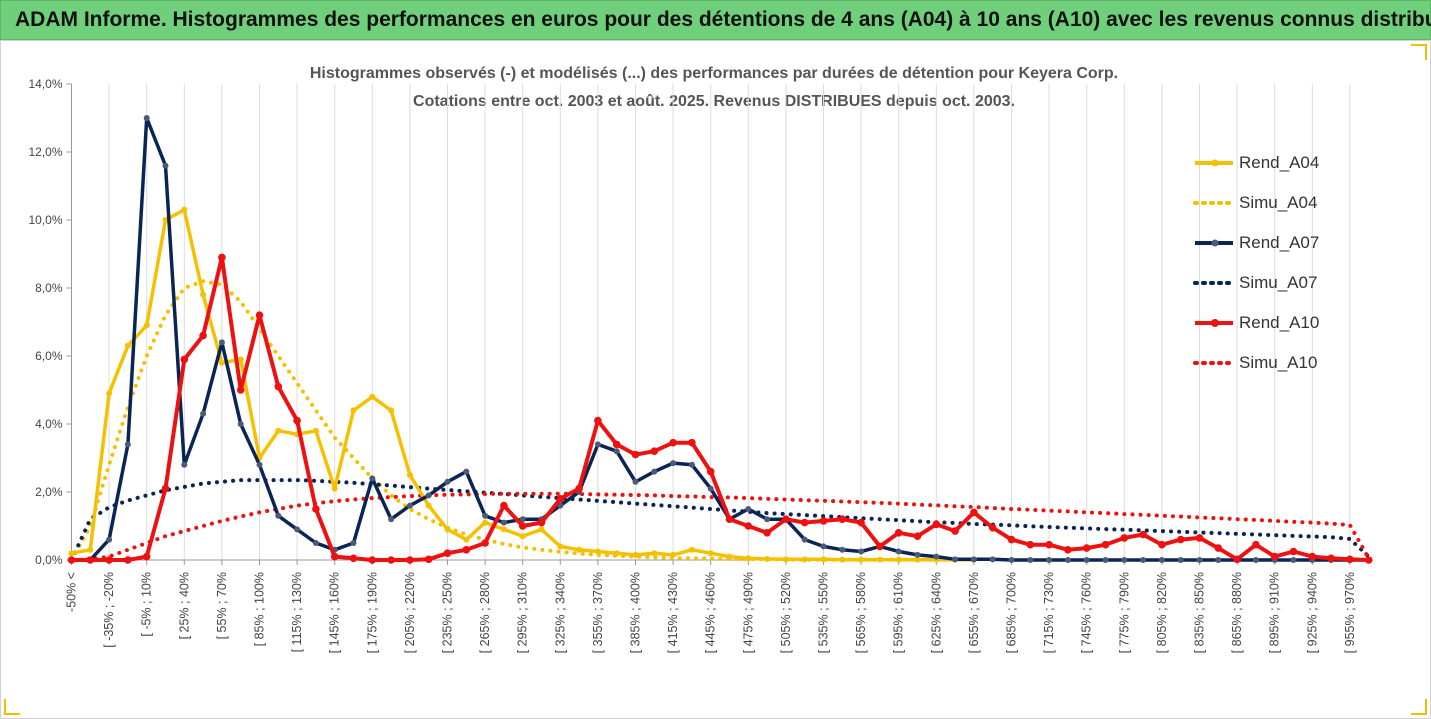  Describe the element at coordinates (1259, 243) in the screenshot. I see `legend-item-rend-a07: Rend_A07` at that location.